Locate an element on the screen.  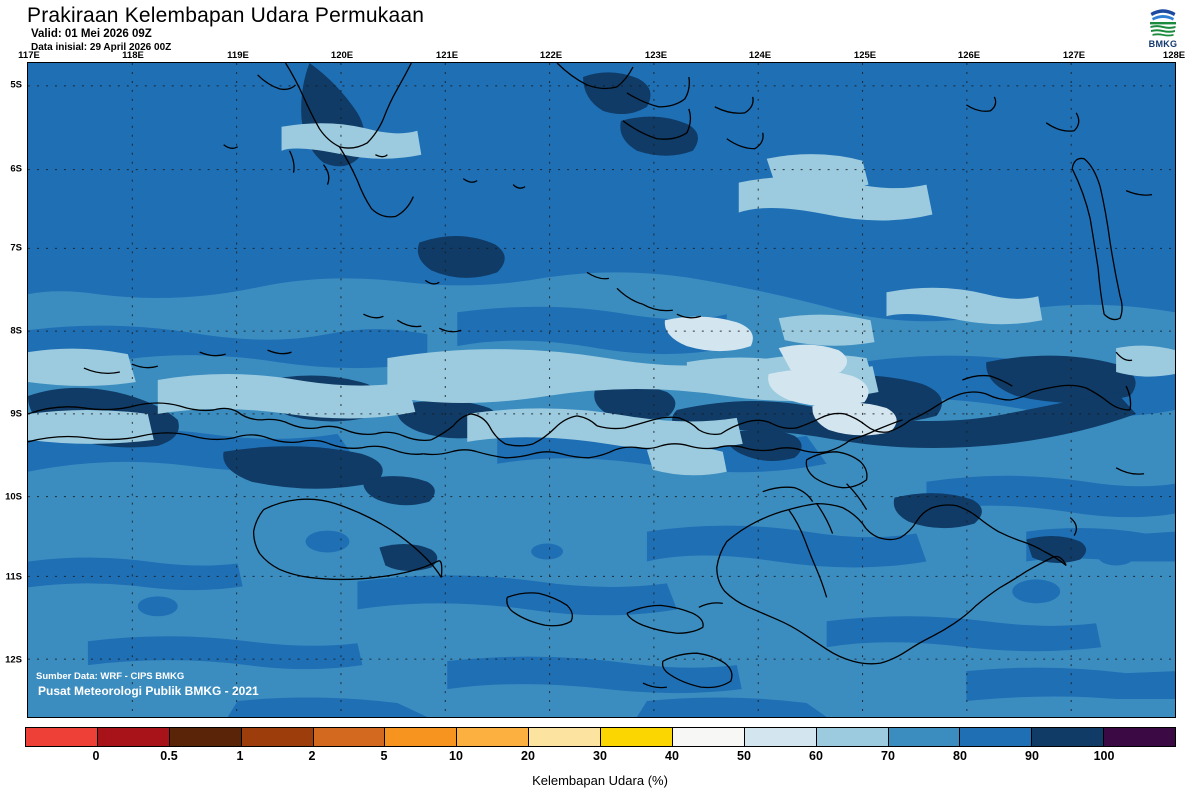
cbar-tick-0: 0 is located at coordinates (96, 756).